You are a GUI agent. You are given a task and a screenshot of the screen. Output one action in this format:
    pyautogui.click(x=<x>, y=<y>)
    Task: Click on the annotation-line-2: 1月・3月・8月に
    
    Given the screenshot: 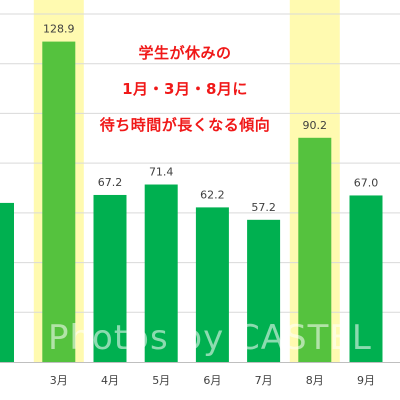 What is the action you would take?
    pyautogui.click(x=185, y=89)
    